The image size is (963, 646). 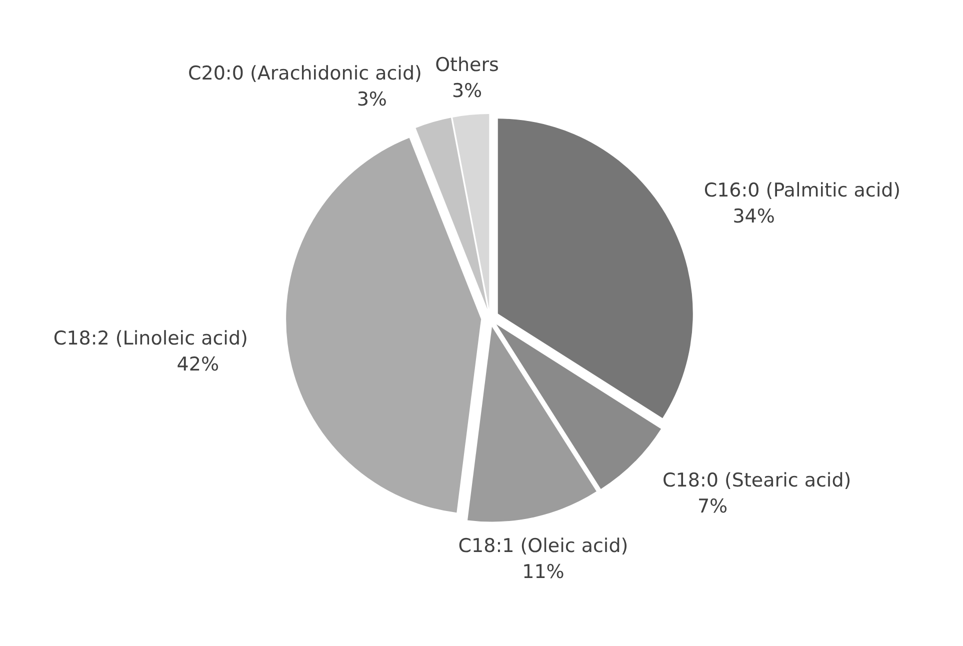 What do you see at coordinates (543, 572) in the screenshot?
I see `data-label: 11%` at bounding box center [543, 572].